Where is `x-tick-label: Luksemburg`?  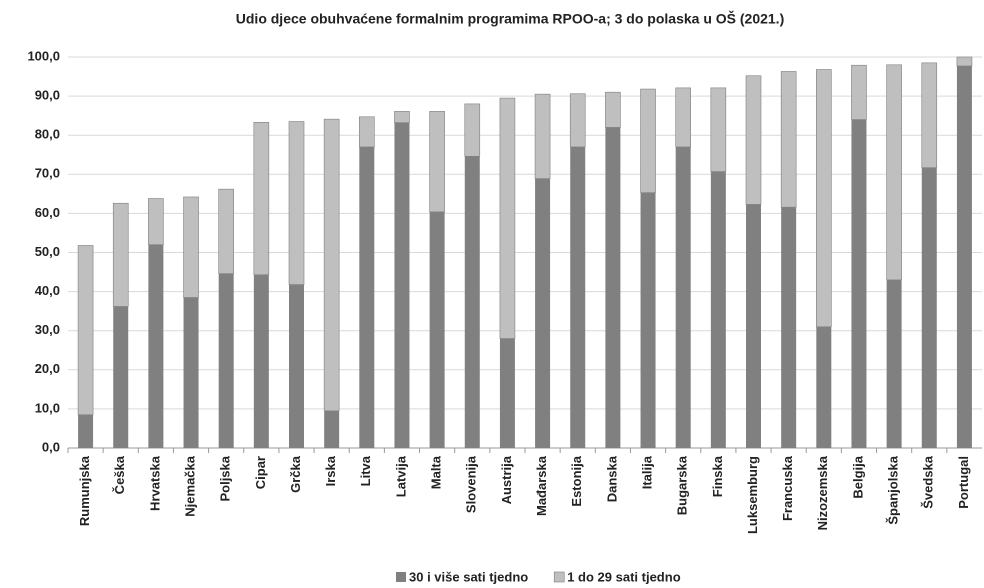 x-tick-label: Luksemburg is located at coordinates (752, 495).